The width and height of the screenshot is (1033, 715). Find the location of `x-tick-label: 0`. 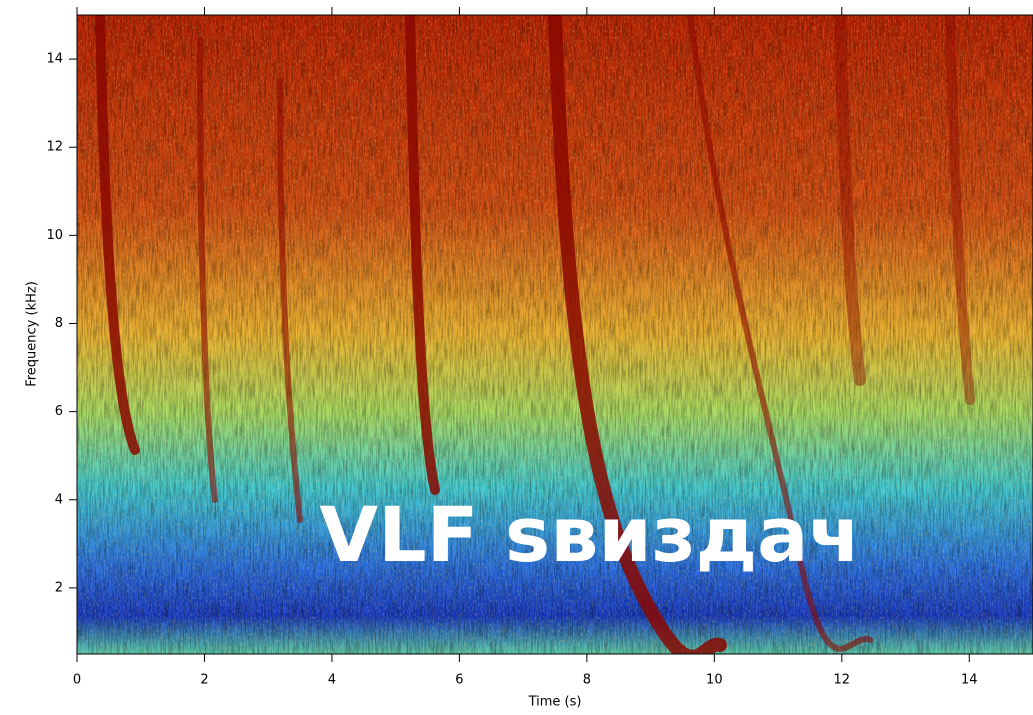

x-tick-label: 0 is located at coordinates (77, 680).